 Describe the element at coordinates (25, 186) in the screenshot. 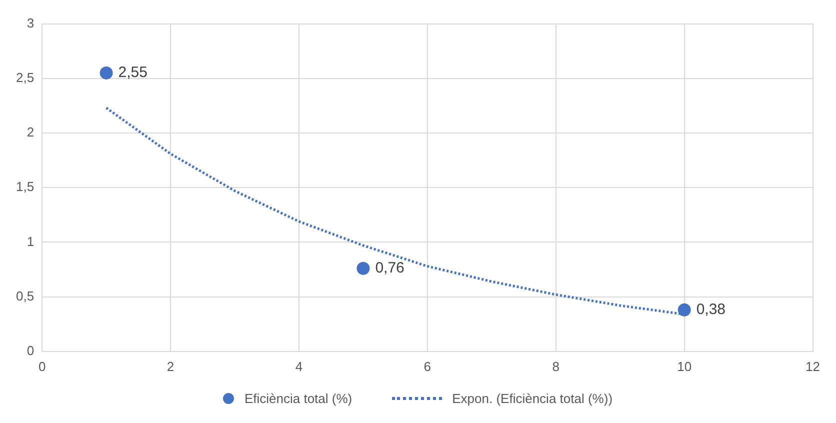

I see `y-tick-label: 1,5` at that location.